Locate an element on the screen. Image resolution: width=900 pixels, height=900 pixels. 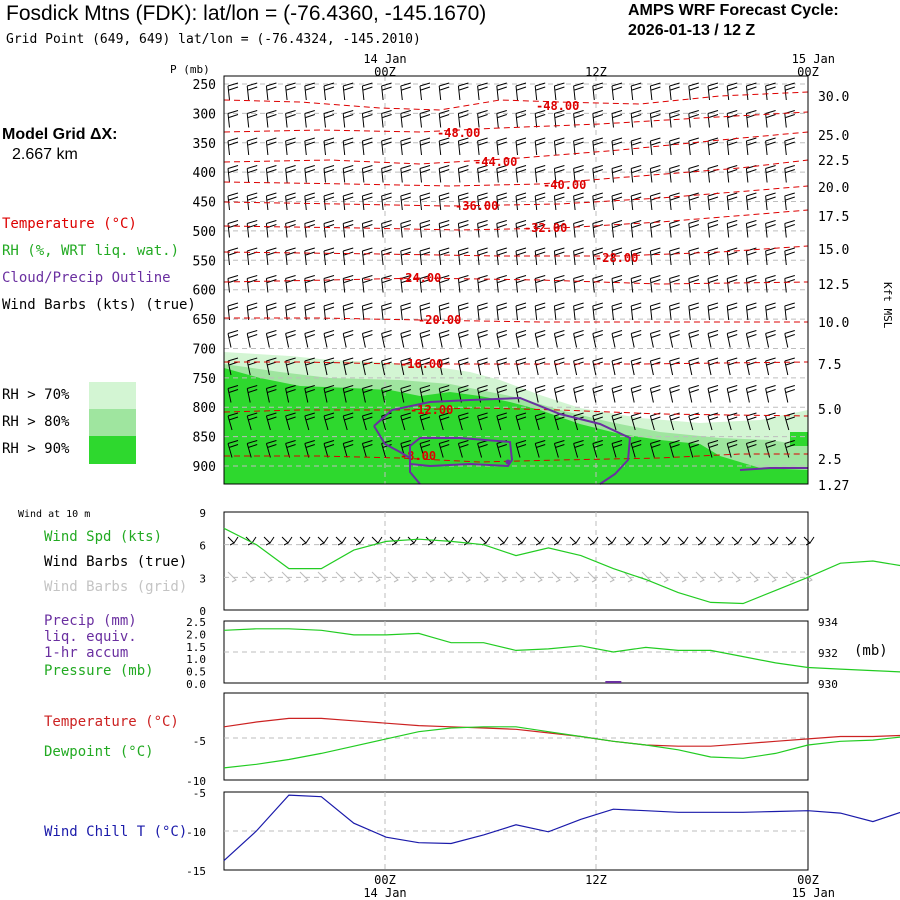
pressure-tick: 600 is located at coordinates (204, 291).